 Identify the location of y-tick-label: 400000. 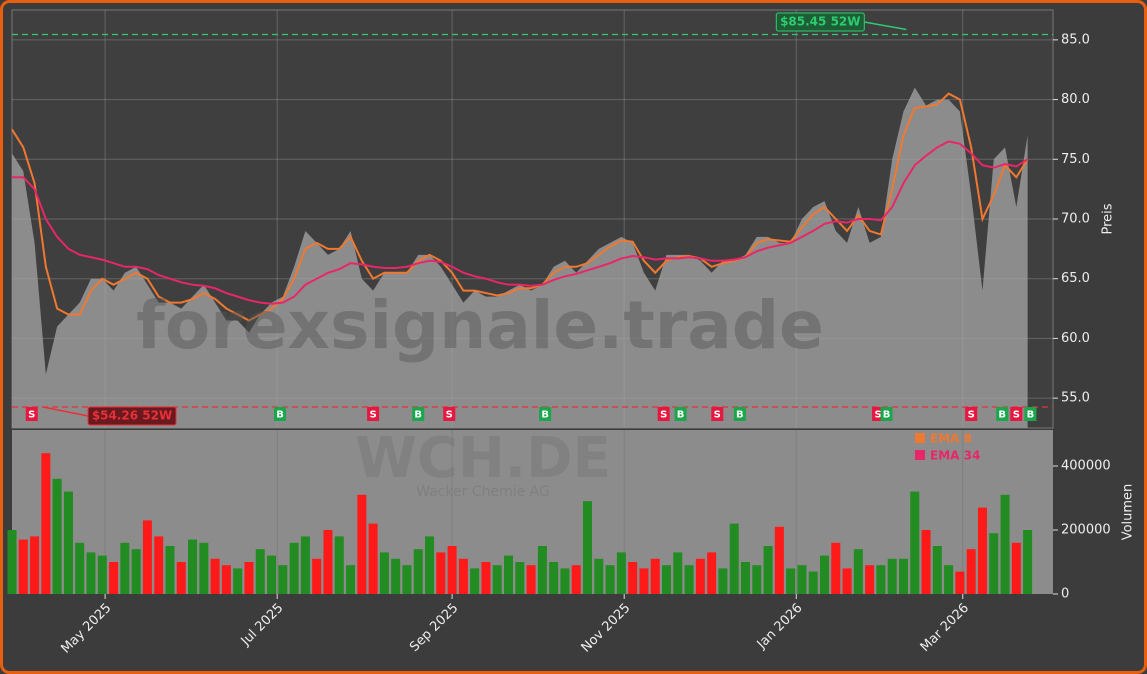
(1086, 466).